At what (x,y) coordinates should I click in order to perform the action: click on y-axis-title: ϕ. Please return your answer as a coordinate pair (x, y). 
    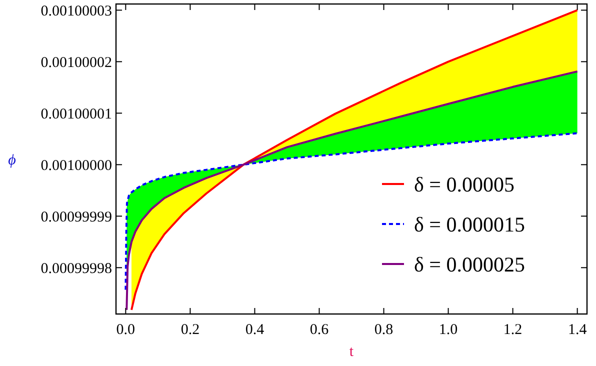
    Looking at the image, I should click on (12, 160).